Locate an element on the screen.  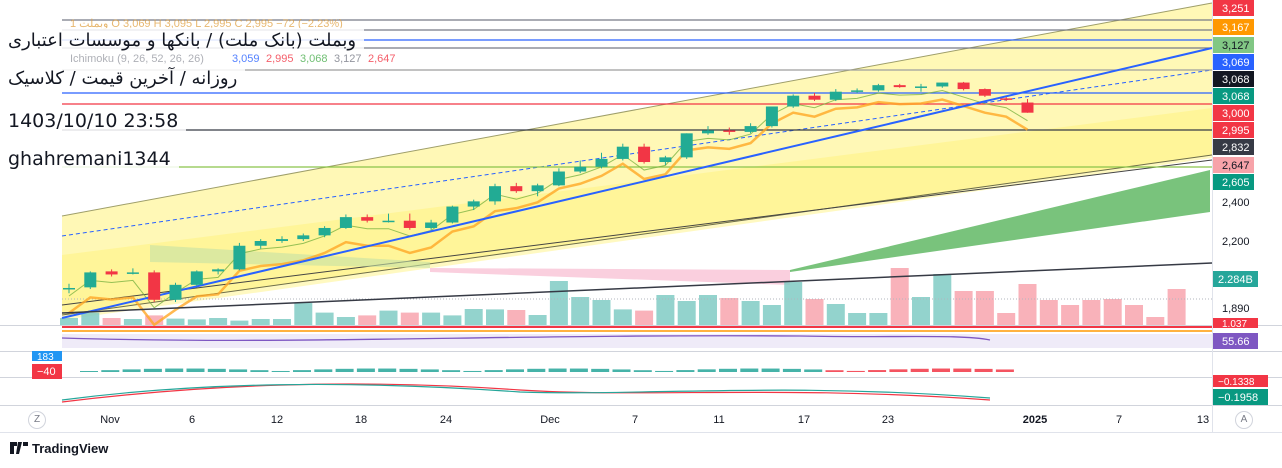
ichimoku-legend-value: 3,068 is located at coordinates (314, 59).